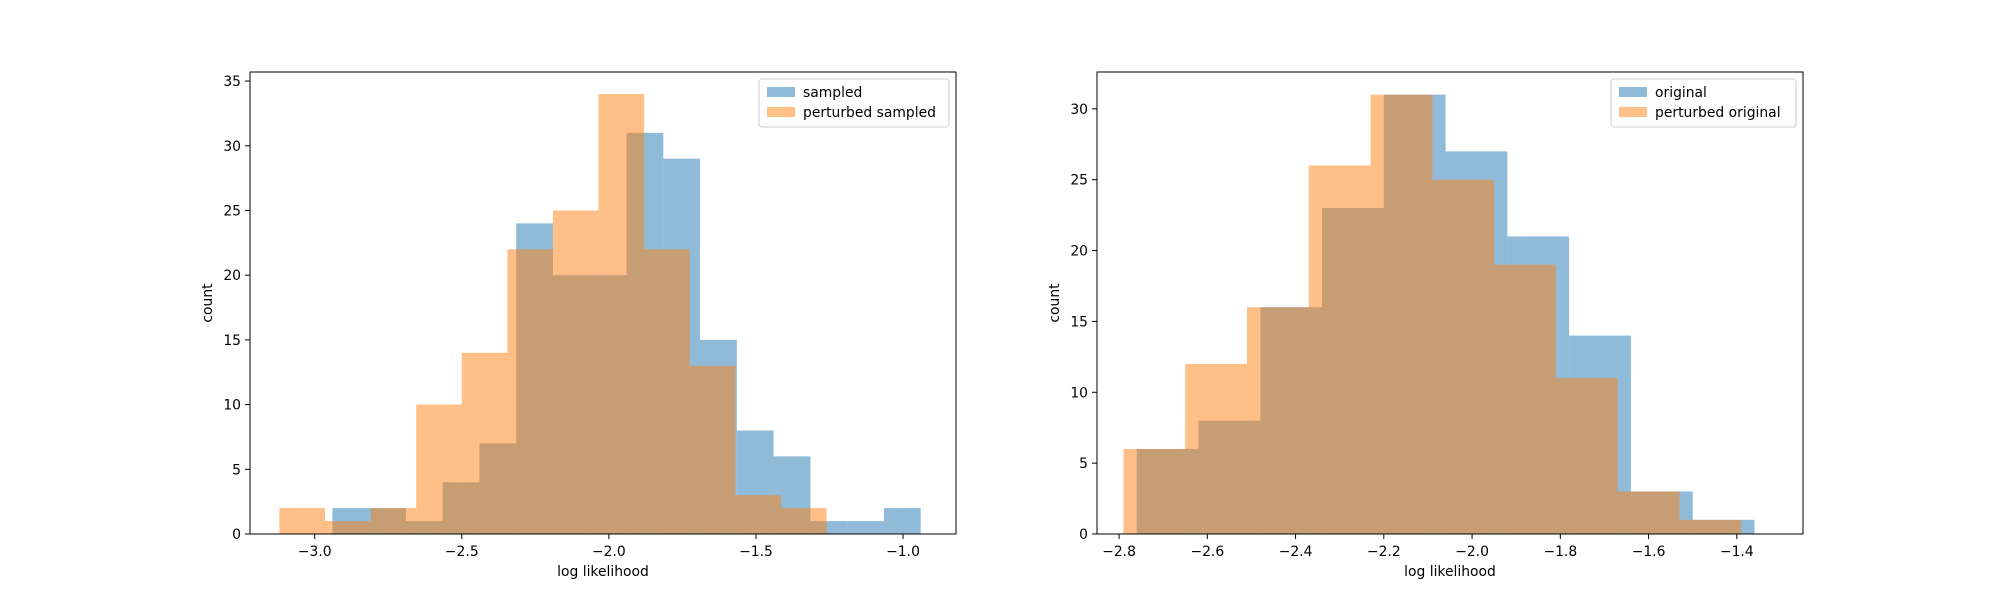 The height and width of the screenshot is (600, 2000). I want to click on legend-label-0: original, so click(1681, 93).